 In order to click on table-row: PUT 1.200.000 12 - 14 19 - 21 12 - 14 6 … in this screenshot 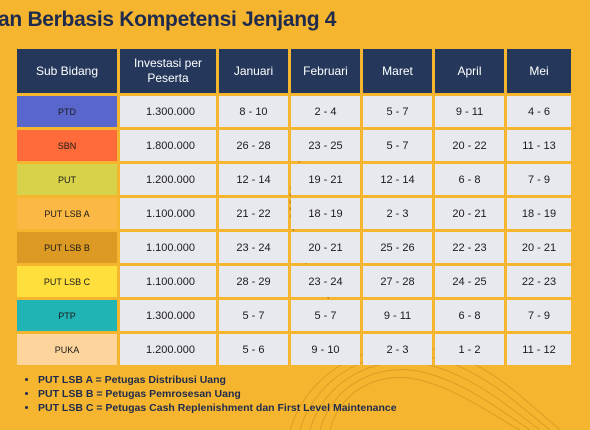, I will do `click(294, 179)`.